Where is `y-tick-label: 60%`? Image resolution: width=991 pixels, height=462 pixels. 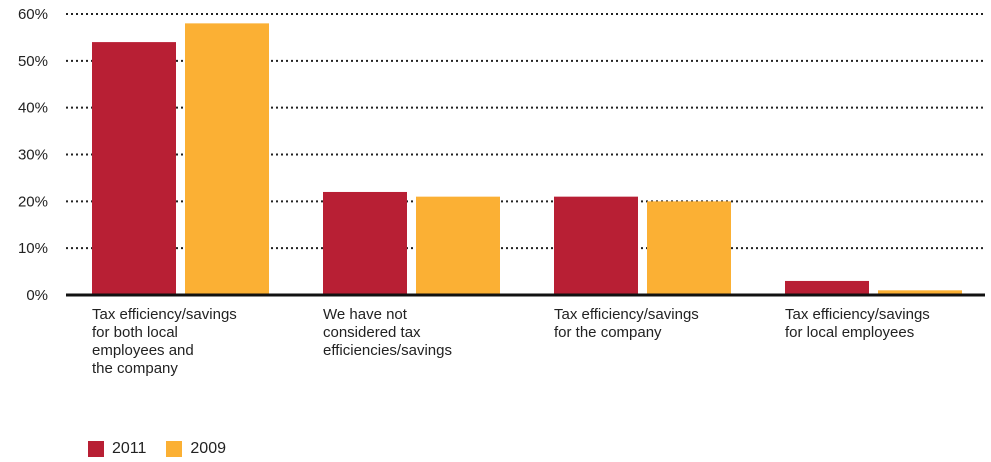 y-tick-label: 60% is located at coordinates (33, 14).